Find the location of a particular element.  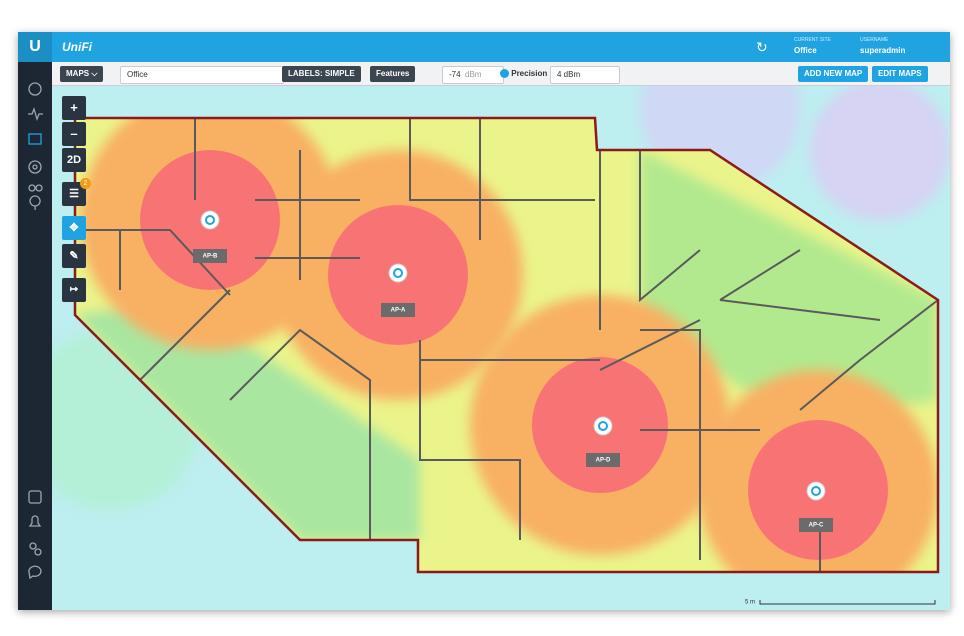

edit-maps-button: EDIT MAPS is located at coordinates (900, 74).